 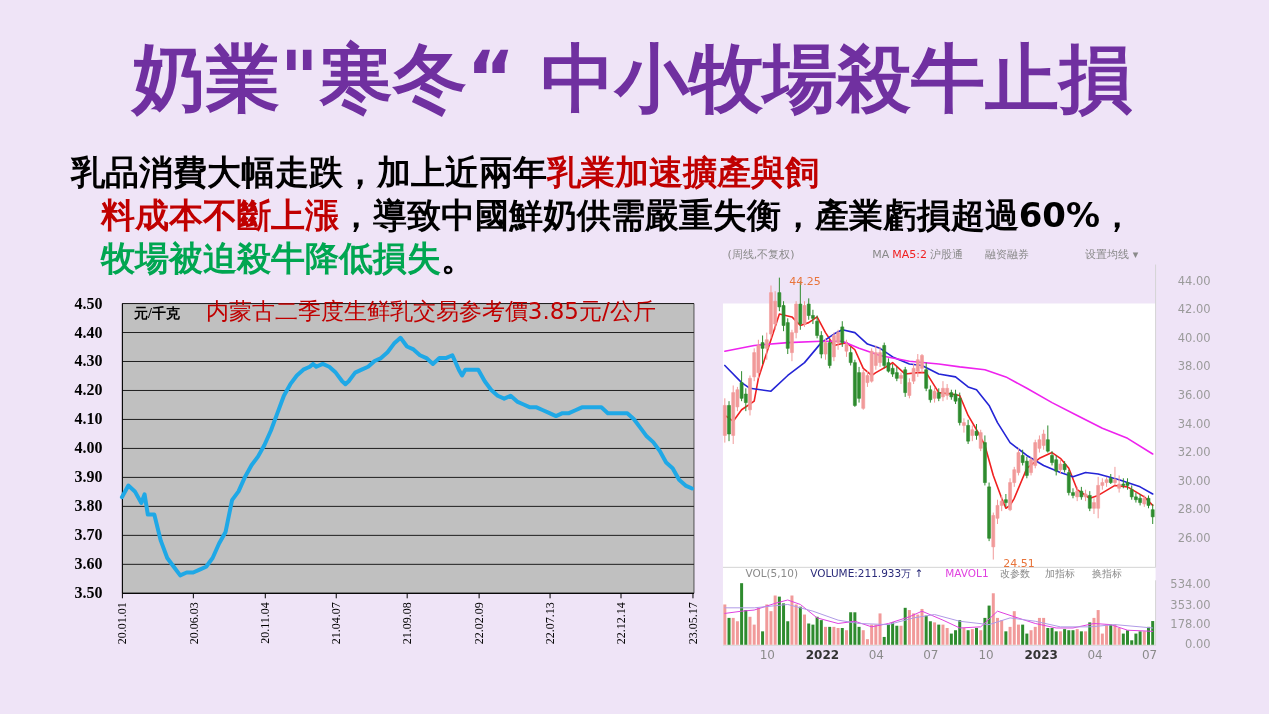 What do you see at coordinates (947, 255) in the screenshot?
I see `text: 沪股通` at bounding box center [947, 255].